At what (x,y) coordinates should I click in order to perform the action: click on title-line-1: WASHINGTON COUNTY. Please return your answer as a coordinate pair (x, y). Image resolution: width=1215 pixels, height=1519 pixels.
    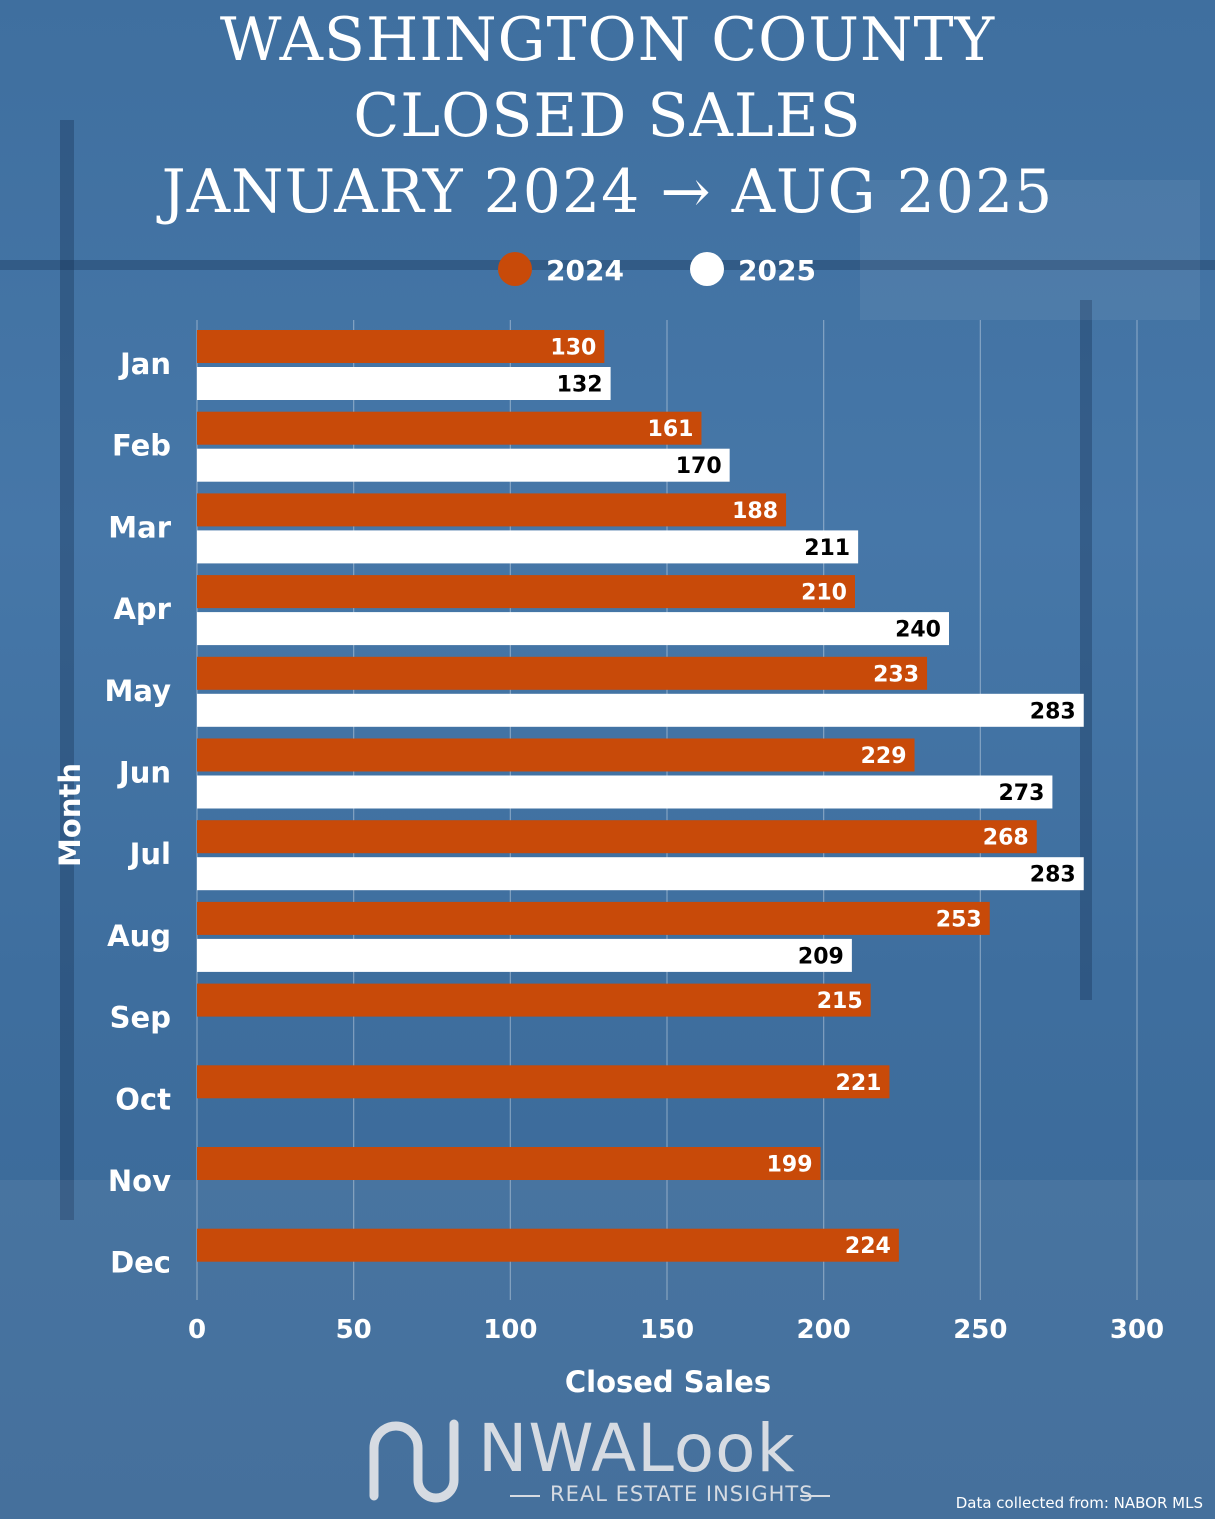
    Looking at the image, I should click on (607, 40).